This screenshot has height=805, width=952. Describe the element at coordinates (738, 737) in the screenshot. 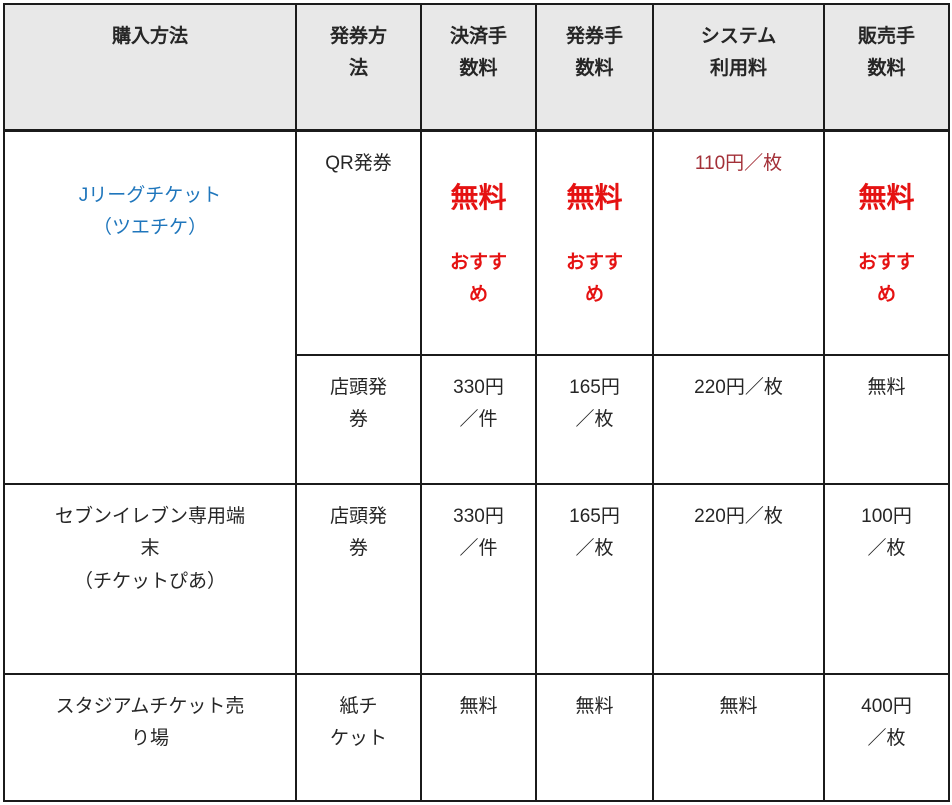

I see `cell-system-fee: 無料` at that location.